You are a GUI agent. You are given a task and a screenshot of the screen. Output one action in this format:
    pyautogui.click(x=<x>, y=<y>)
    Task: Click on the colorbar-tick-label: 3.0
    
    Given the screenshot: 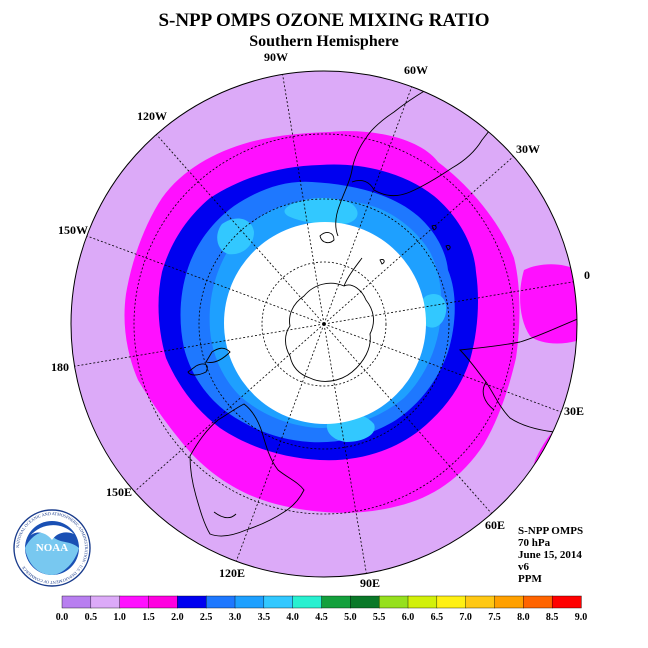 What is the action you would take?
    pyautogui.click(x=235, y=617)
    